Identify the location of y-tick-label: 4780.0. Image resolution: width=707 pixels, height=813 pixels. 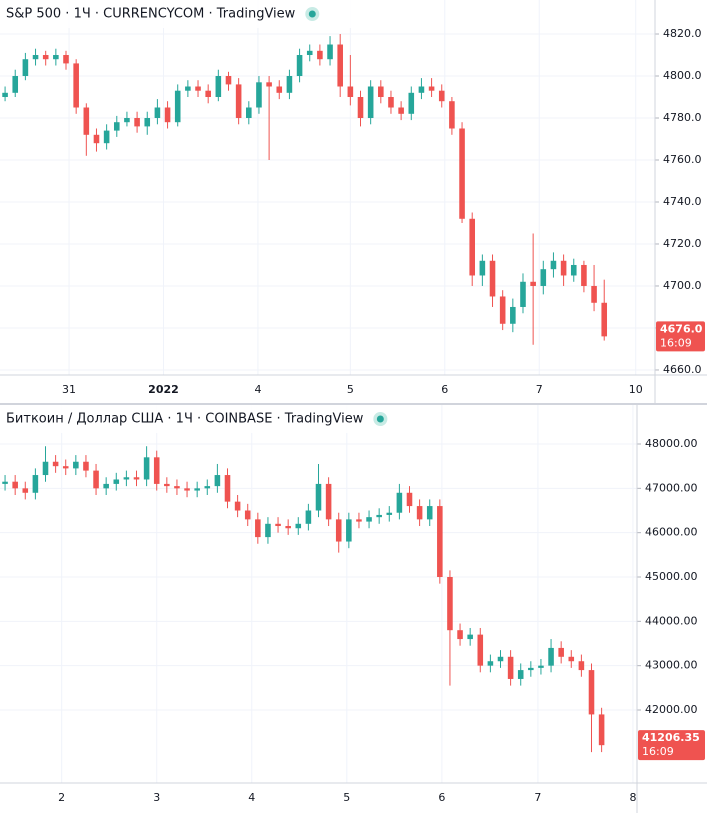
(682, 117).